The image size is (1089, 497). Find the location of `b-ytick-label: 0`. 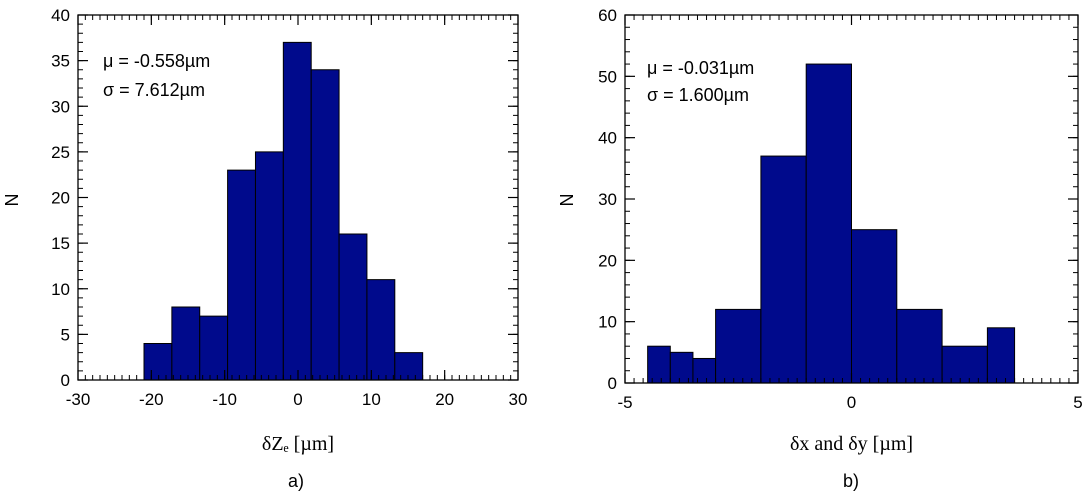

b-ytick-label: 0 is located at coordinates (612, 383).